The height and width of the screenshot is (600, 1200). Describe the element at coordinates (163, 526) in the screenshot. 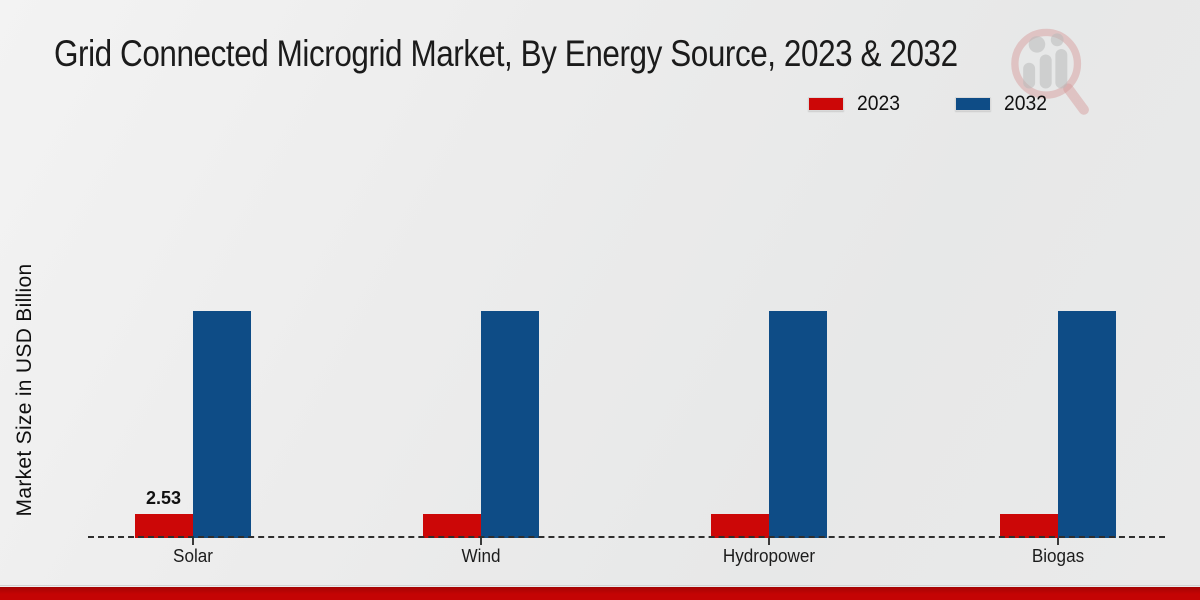

I see `bar-2023-solar` at that location.